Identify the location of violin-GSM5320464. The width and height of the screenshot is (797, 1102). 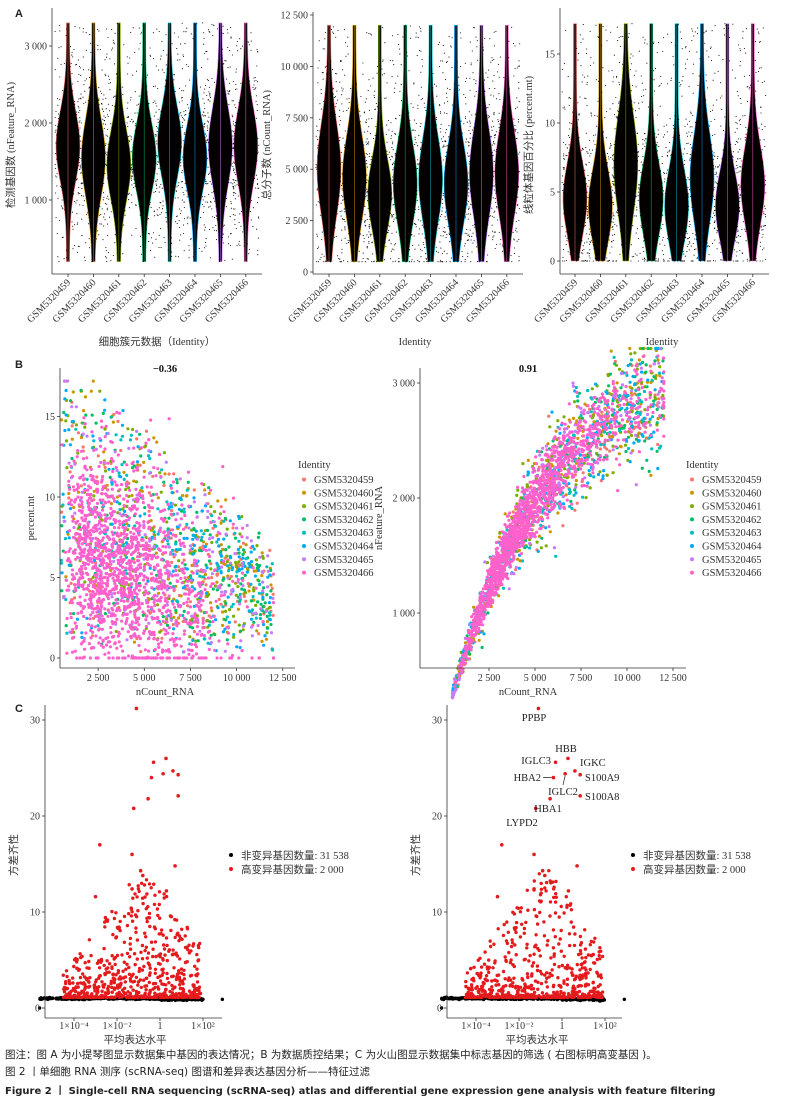
(195, 142).